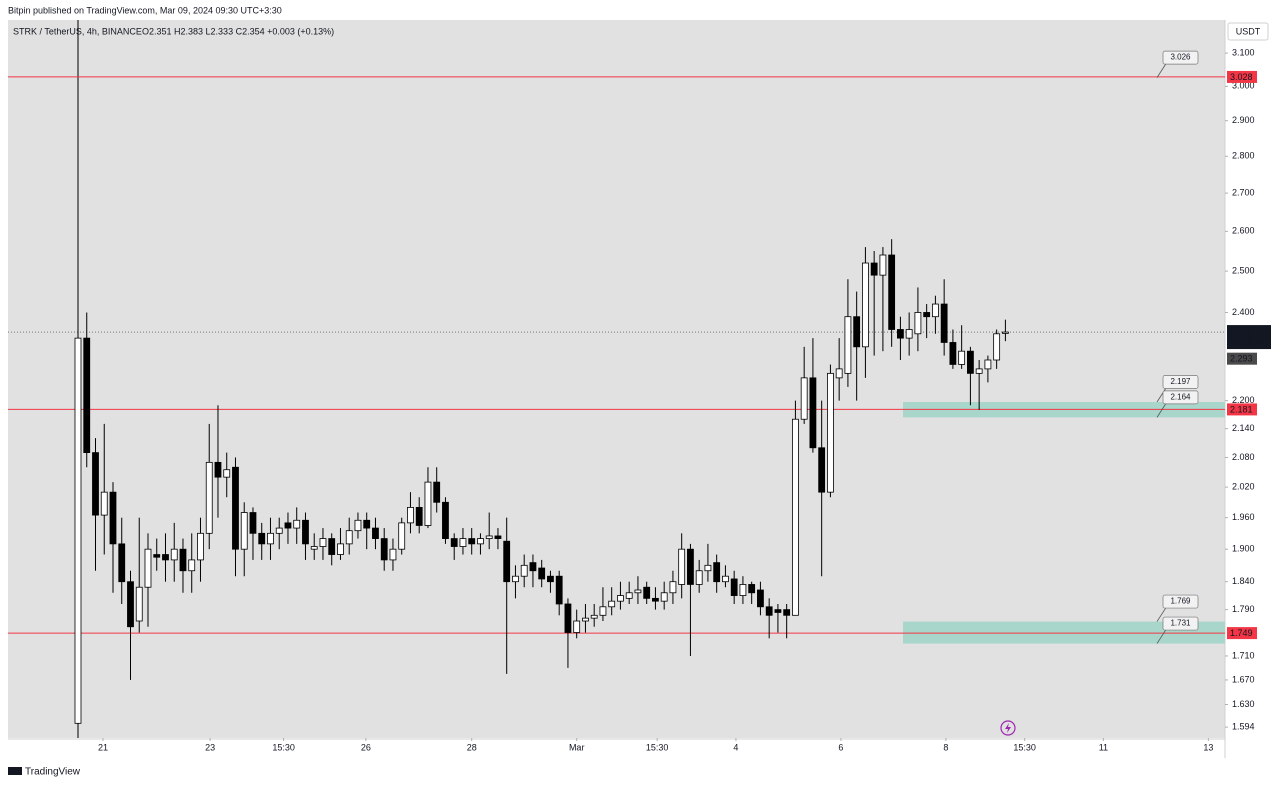 Image resolution: width=1280 pixels, height=785 pixels. I want to click on zone, so click(1064, 632).